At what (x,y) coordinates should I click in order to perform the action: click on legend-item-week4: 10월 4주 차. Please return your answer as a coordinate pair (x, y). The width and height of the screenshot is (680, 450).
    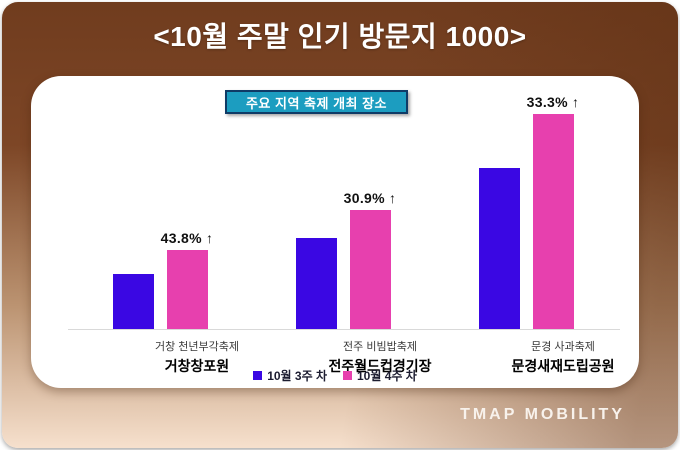
    Looking at the image, I should click on (380, 375).